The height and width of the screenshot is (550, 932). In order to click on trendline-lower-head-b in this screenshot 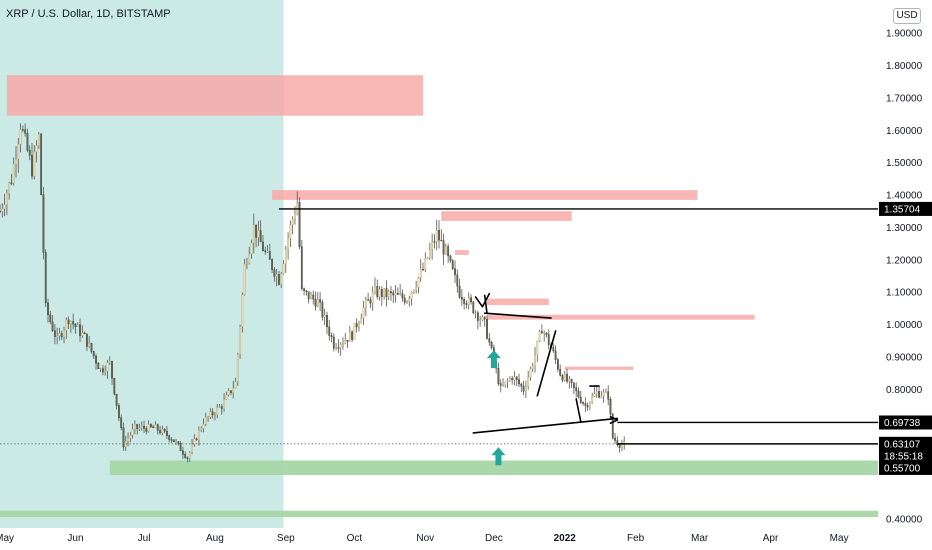, I will do `click(614, 422)`.